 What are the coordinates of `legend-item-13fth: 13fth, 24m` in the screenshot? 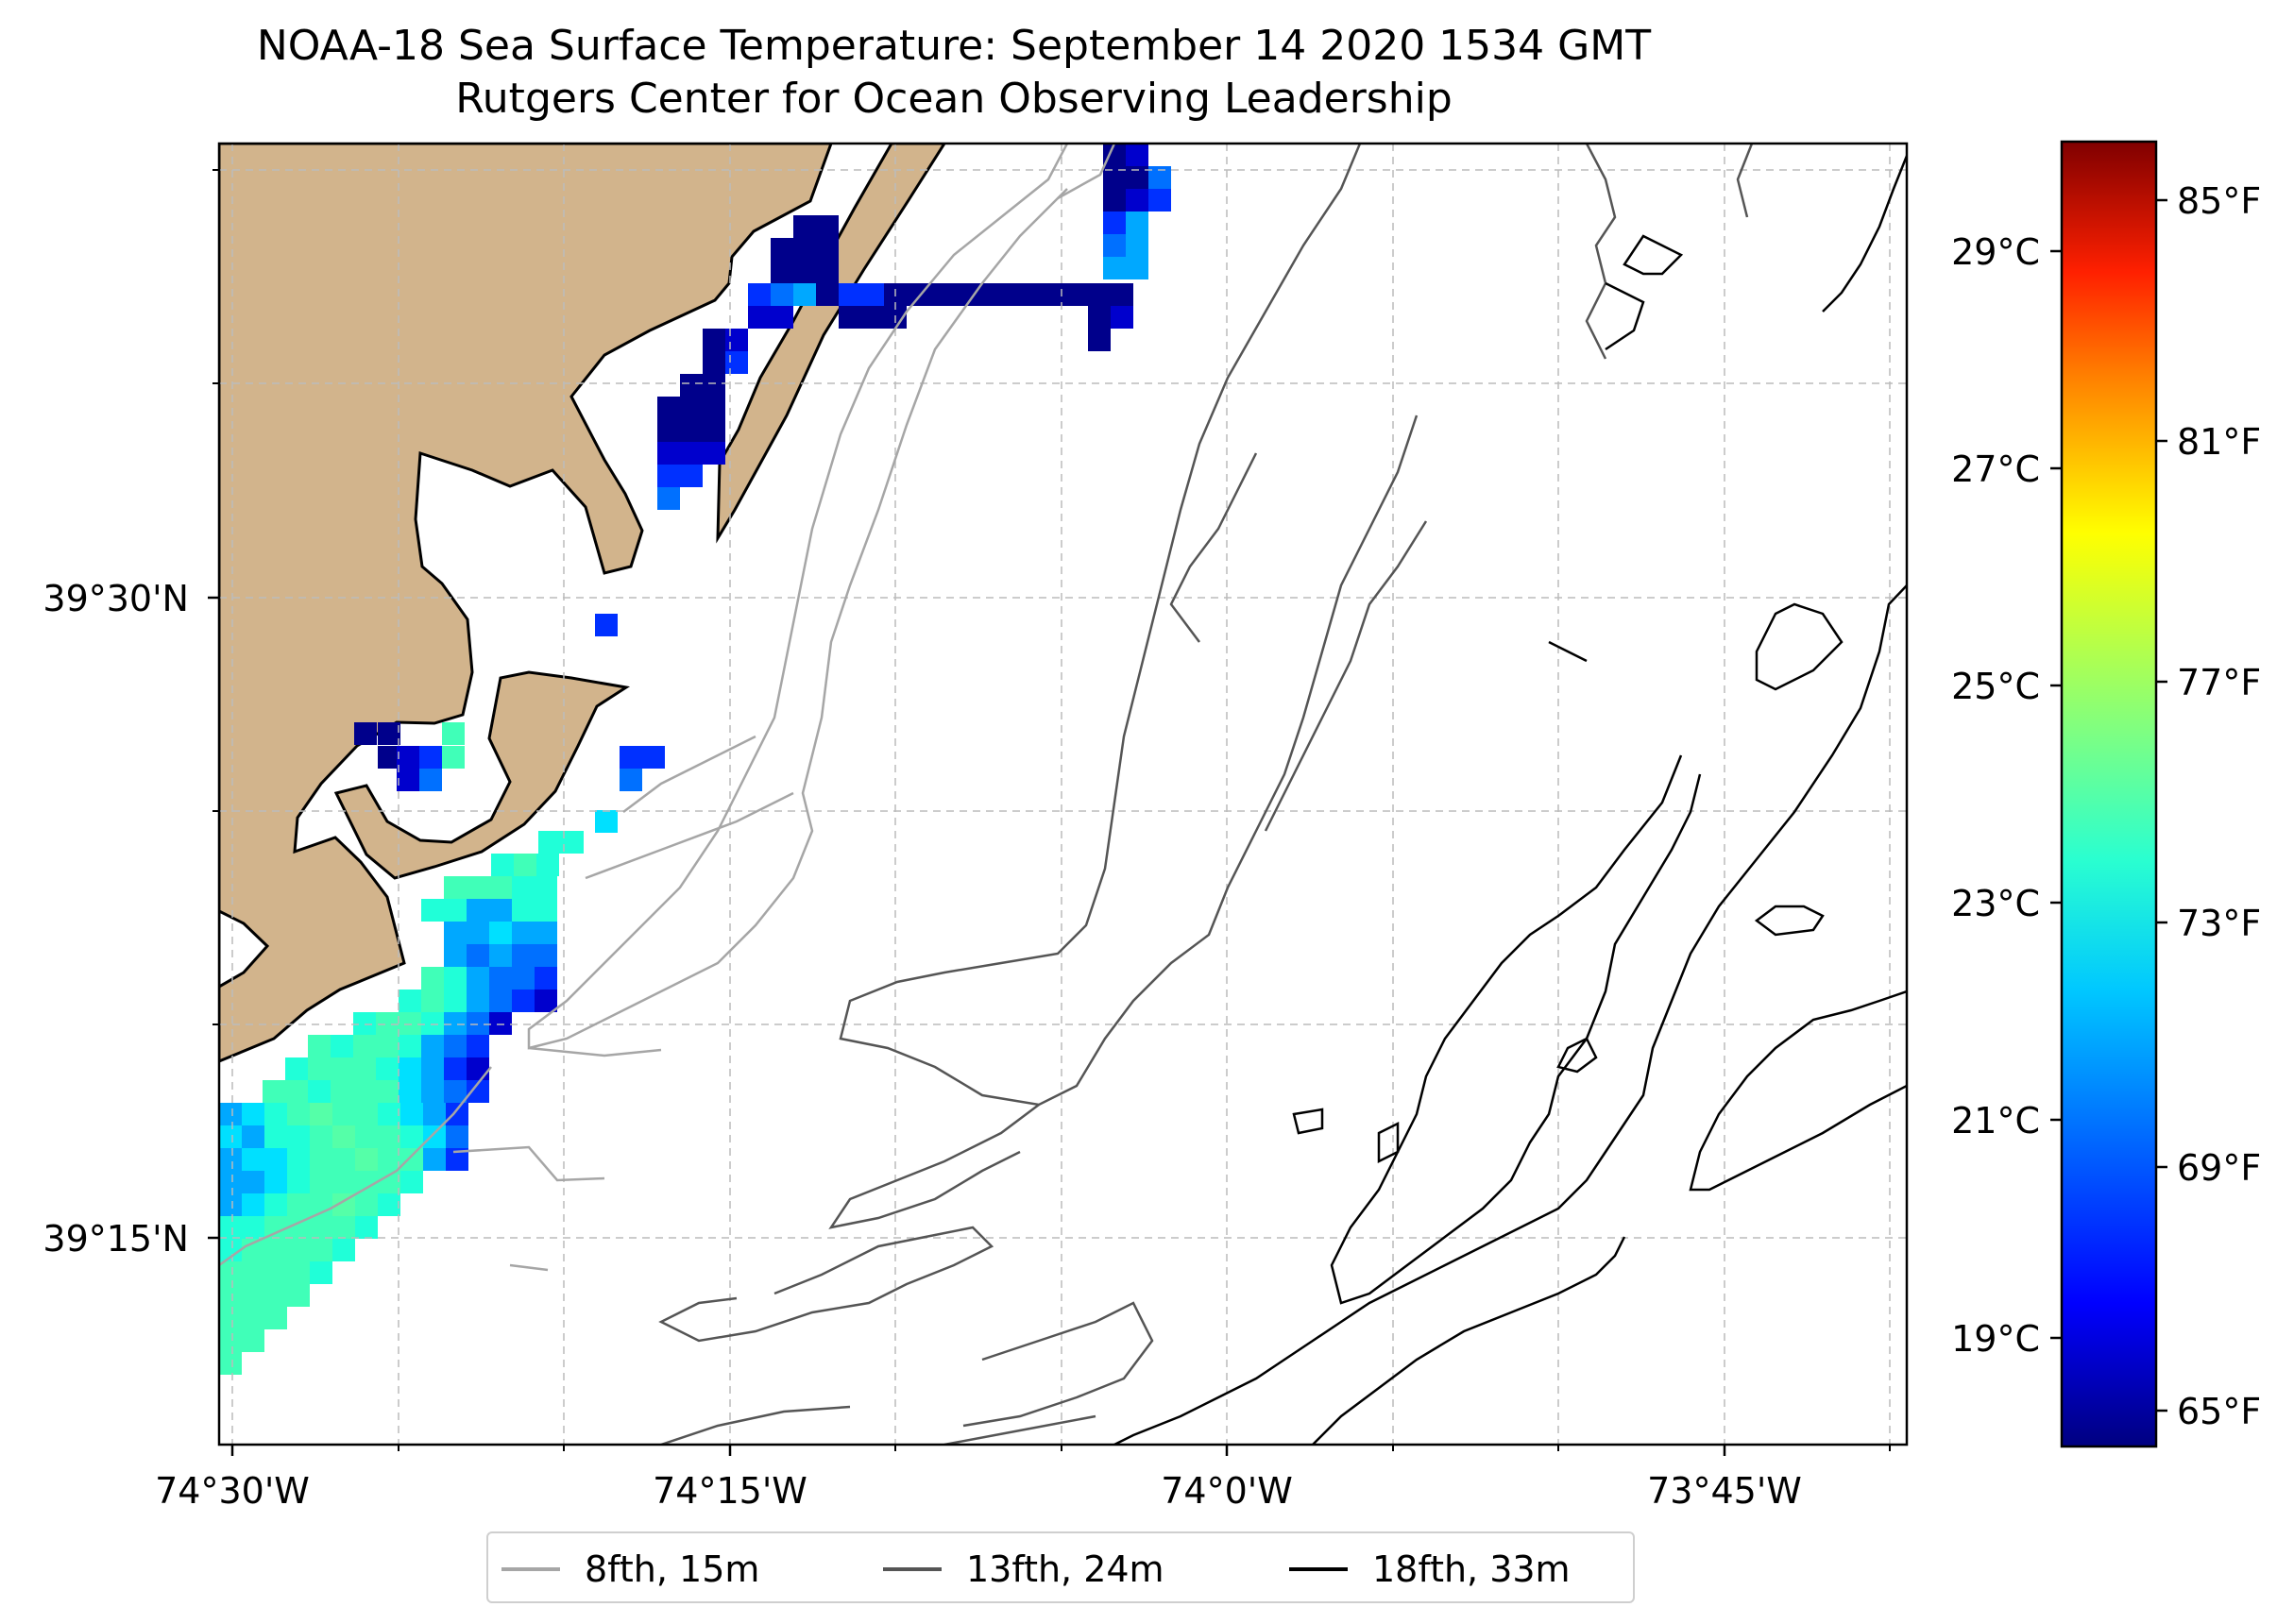 It's located at (1024, 1569).